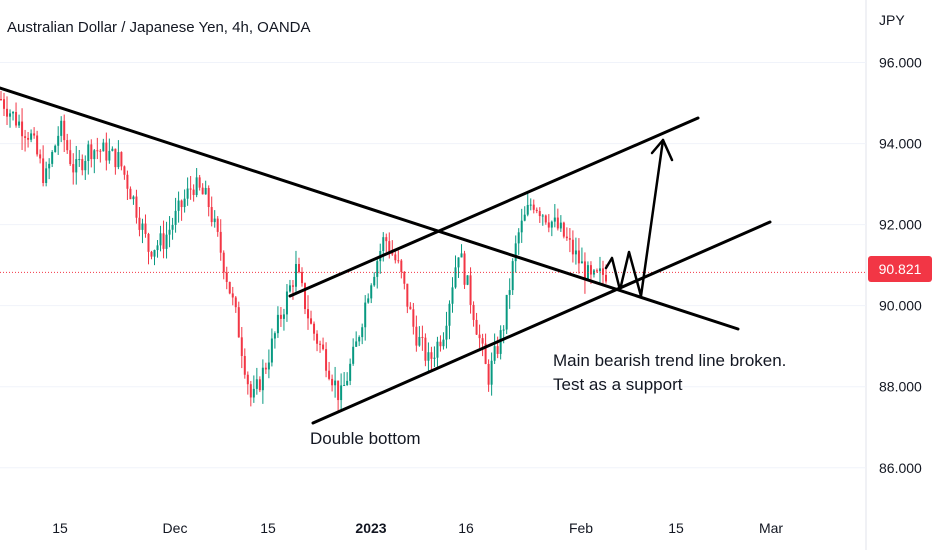 The image size is (932, 550). Describe the element at coordinates (900, 265) in the screenshot. I see `price-axis: 96.000 94.000 92.000 90.000 88.000 86.000` at that location.